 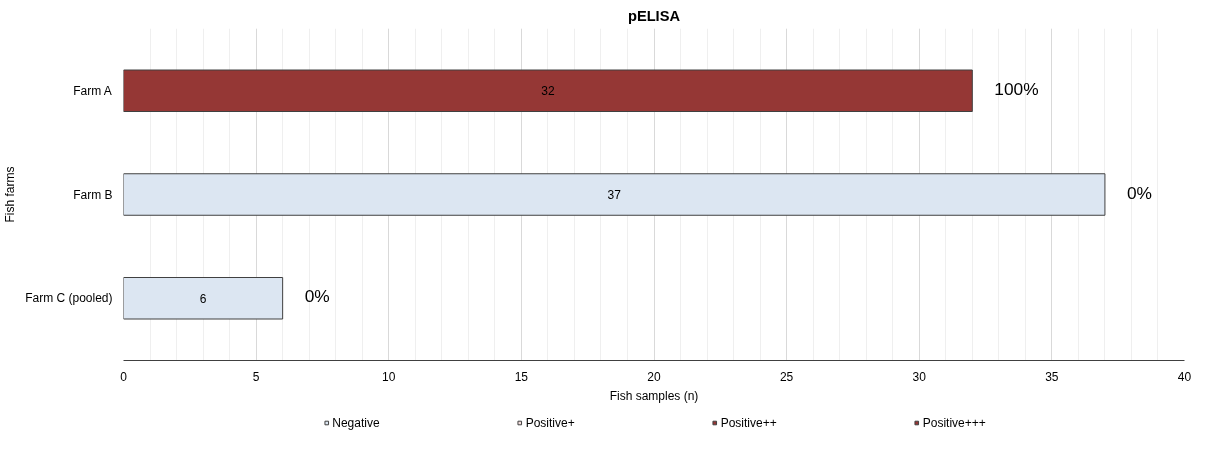 I want to click on annotation: 100%, so click(x=1016, y=88).